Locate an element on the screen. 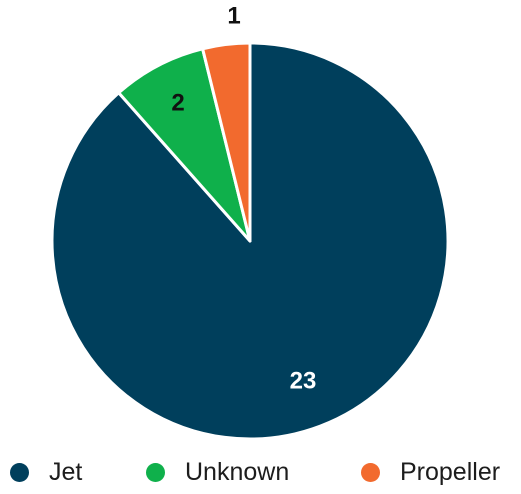 The image size is (521, 494). pie-slice-unknown is located at coordinates (184, 145).